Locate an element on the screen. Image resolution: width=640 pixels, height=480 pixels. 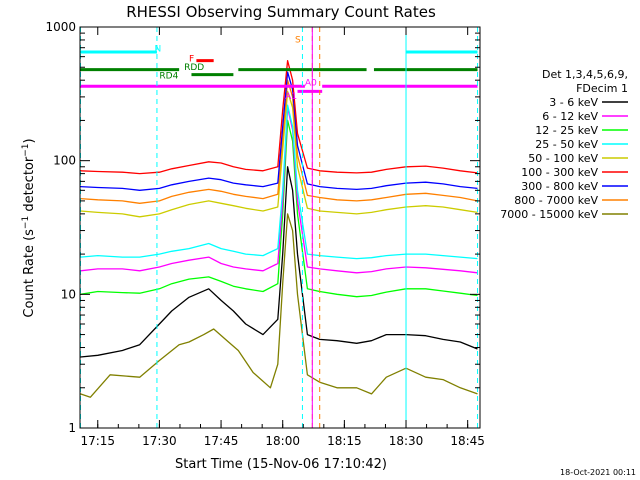
state-label-n: N is located at coordinates (157, 50).